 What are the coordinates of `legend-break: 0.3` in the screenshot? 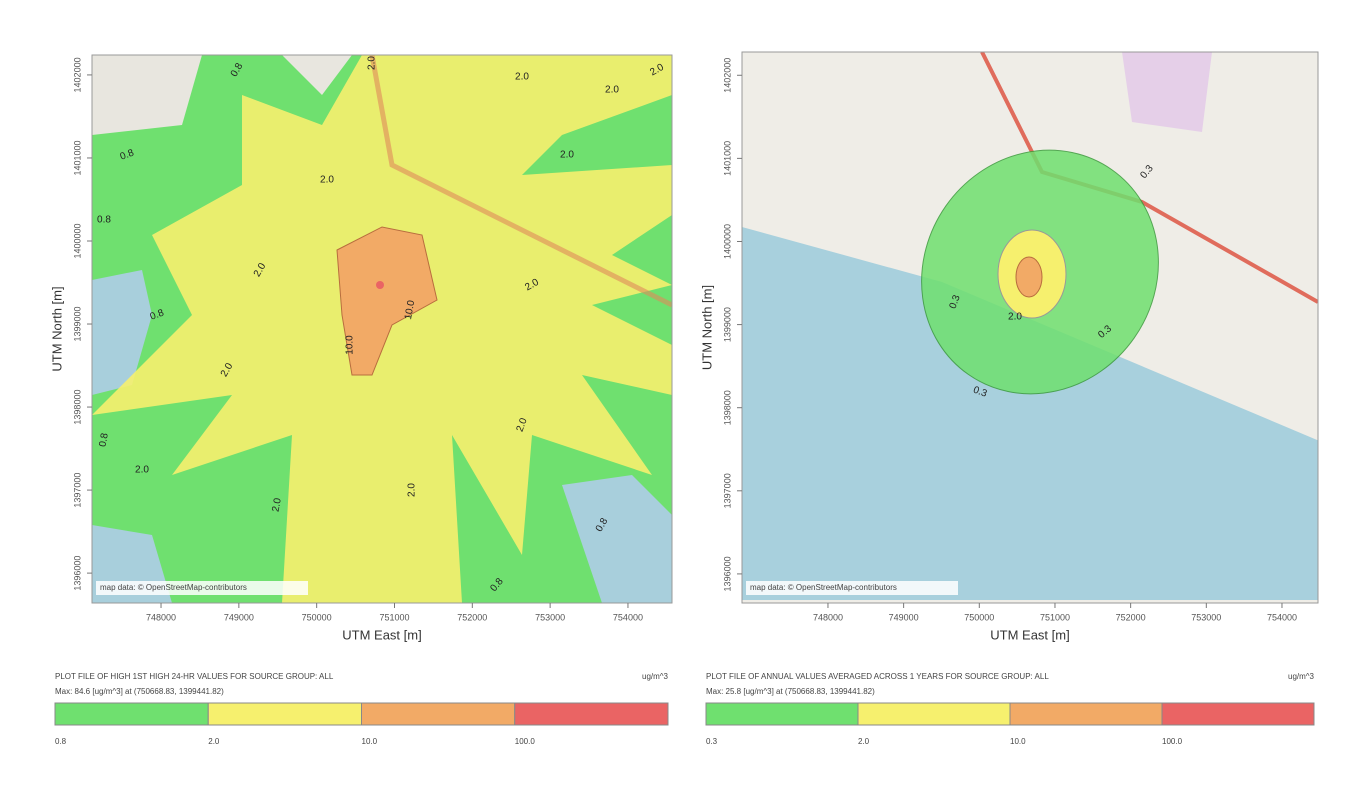 It's located at (712, 741).